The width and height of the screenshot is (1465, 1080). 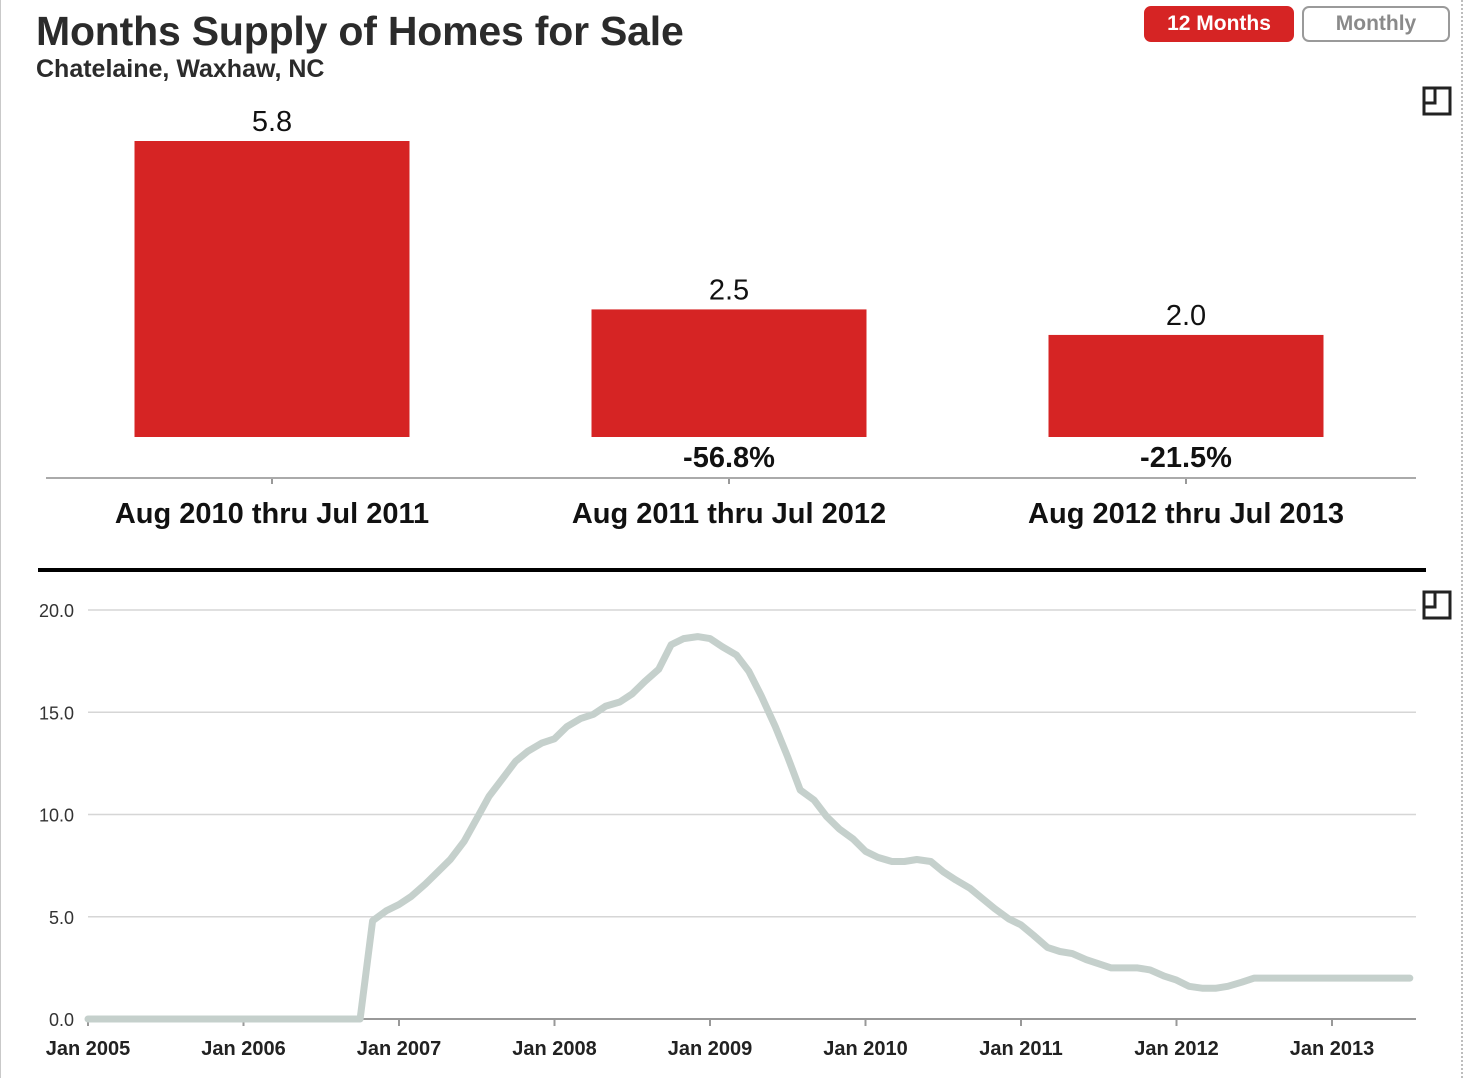 I want to click on y-tick-label-2: 10.0, so click(x=56, y=816).